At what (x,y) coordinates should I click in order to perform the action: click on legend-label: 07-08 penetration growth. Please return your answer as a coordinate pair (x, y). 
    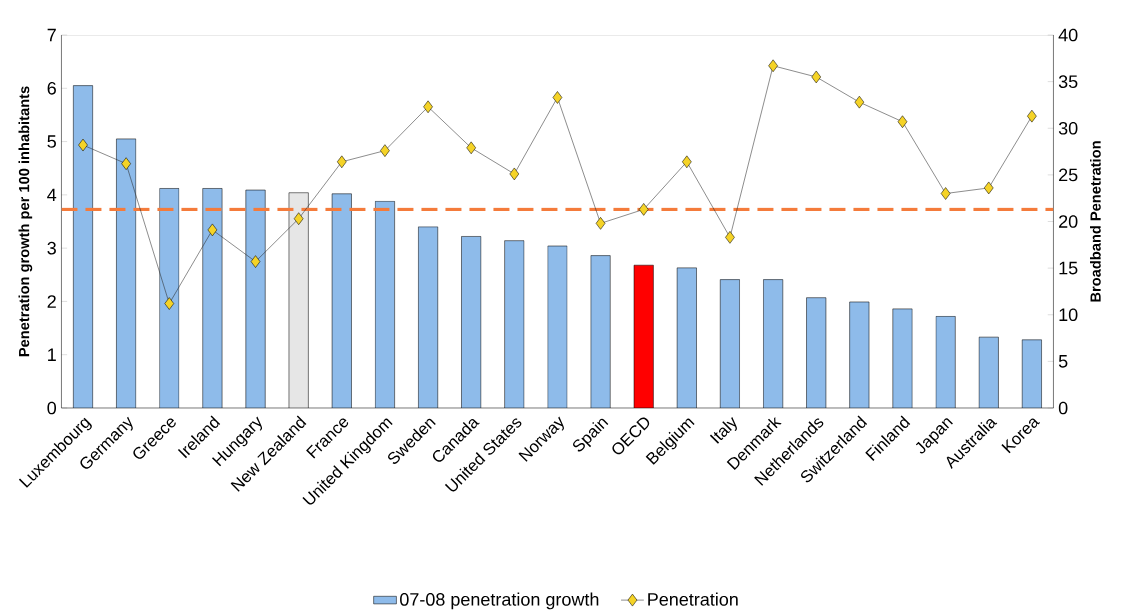
    Looking at the image, I should click on (499, 601).